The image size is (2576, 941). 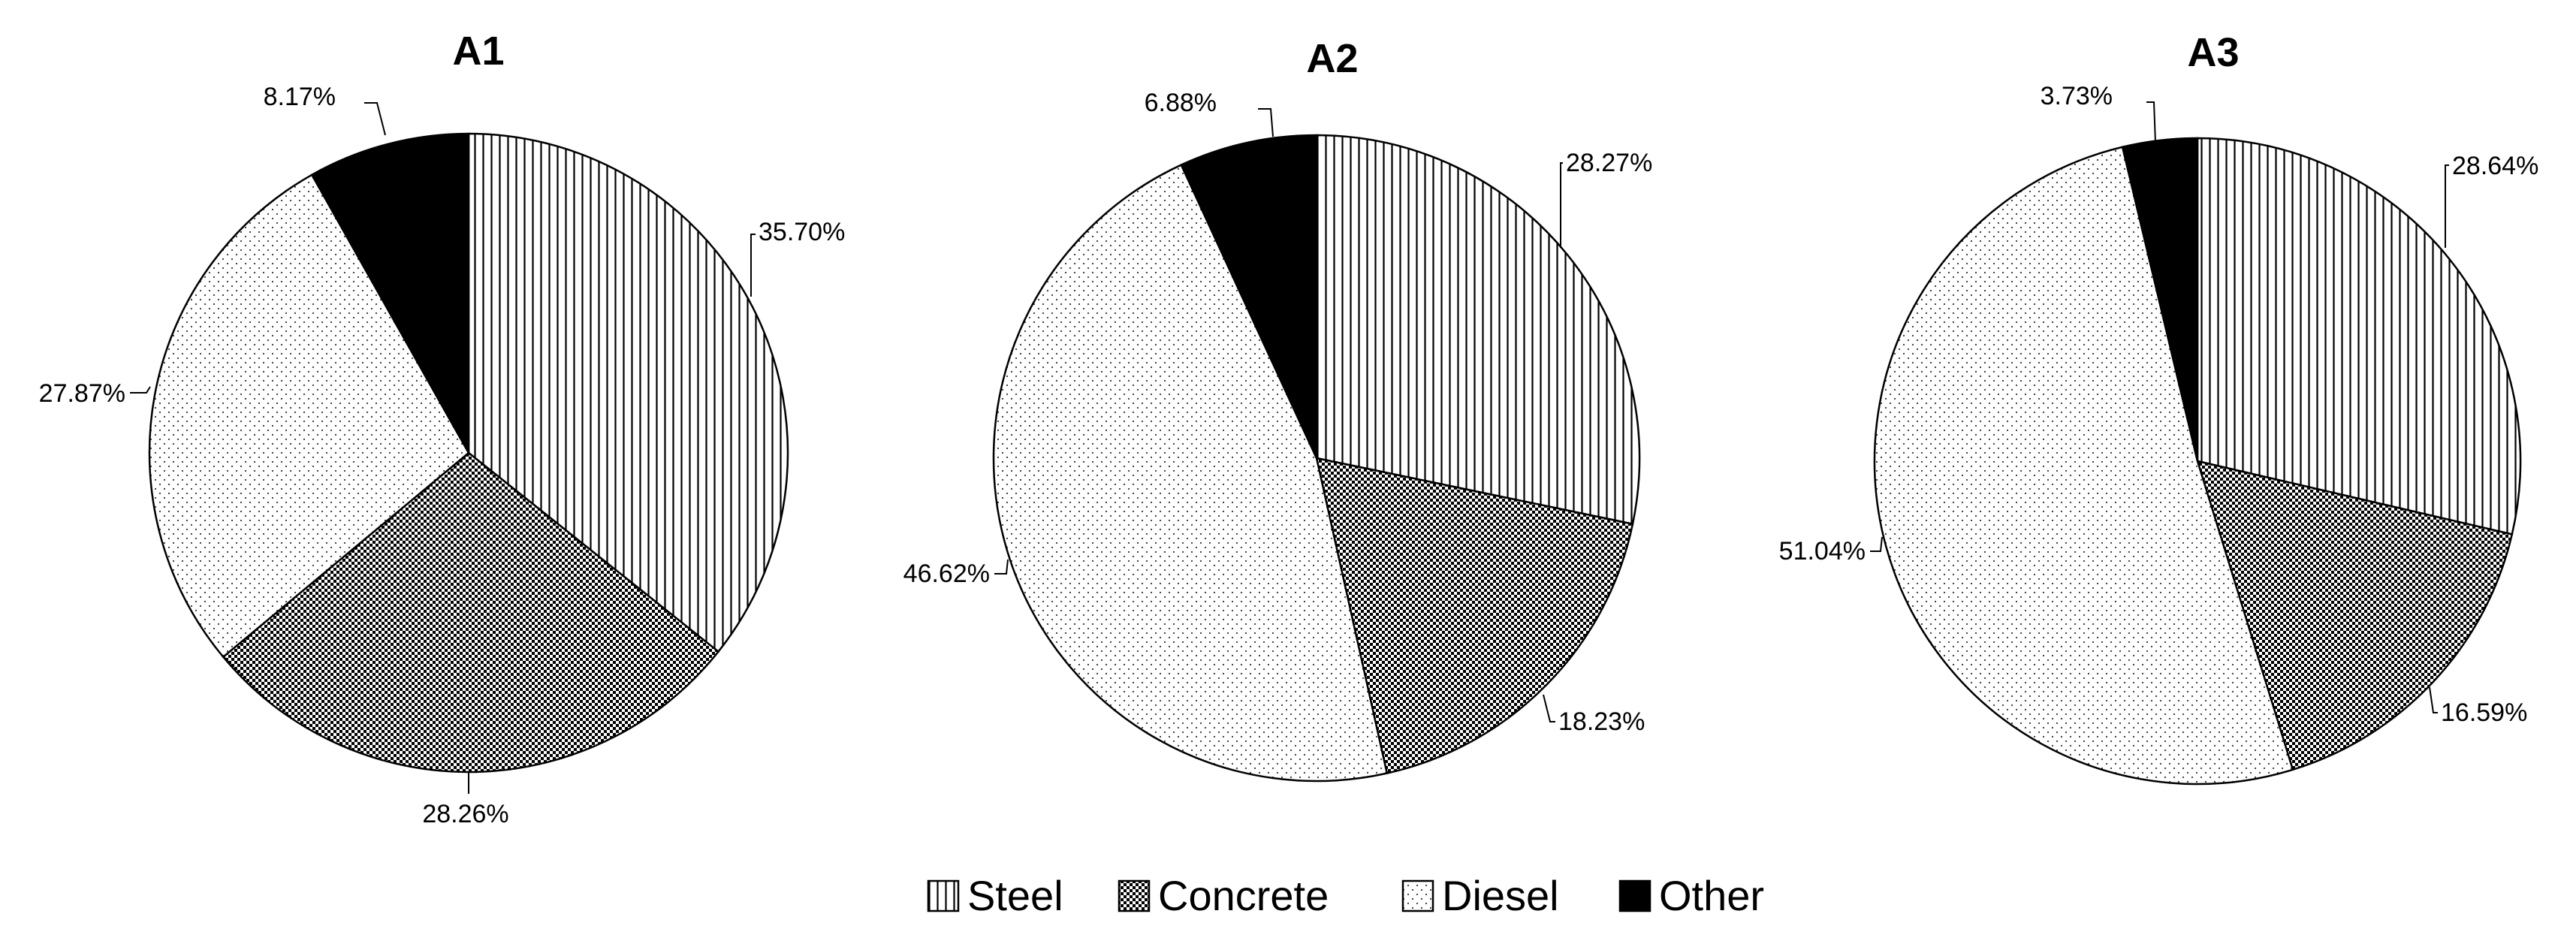 What do you see at coordinates (2213, 52) in the screenshot?
I see `chart-title: A3` at bounding box center [2213, 52].